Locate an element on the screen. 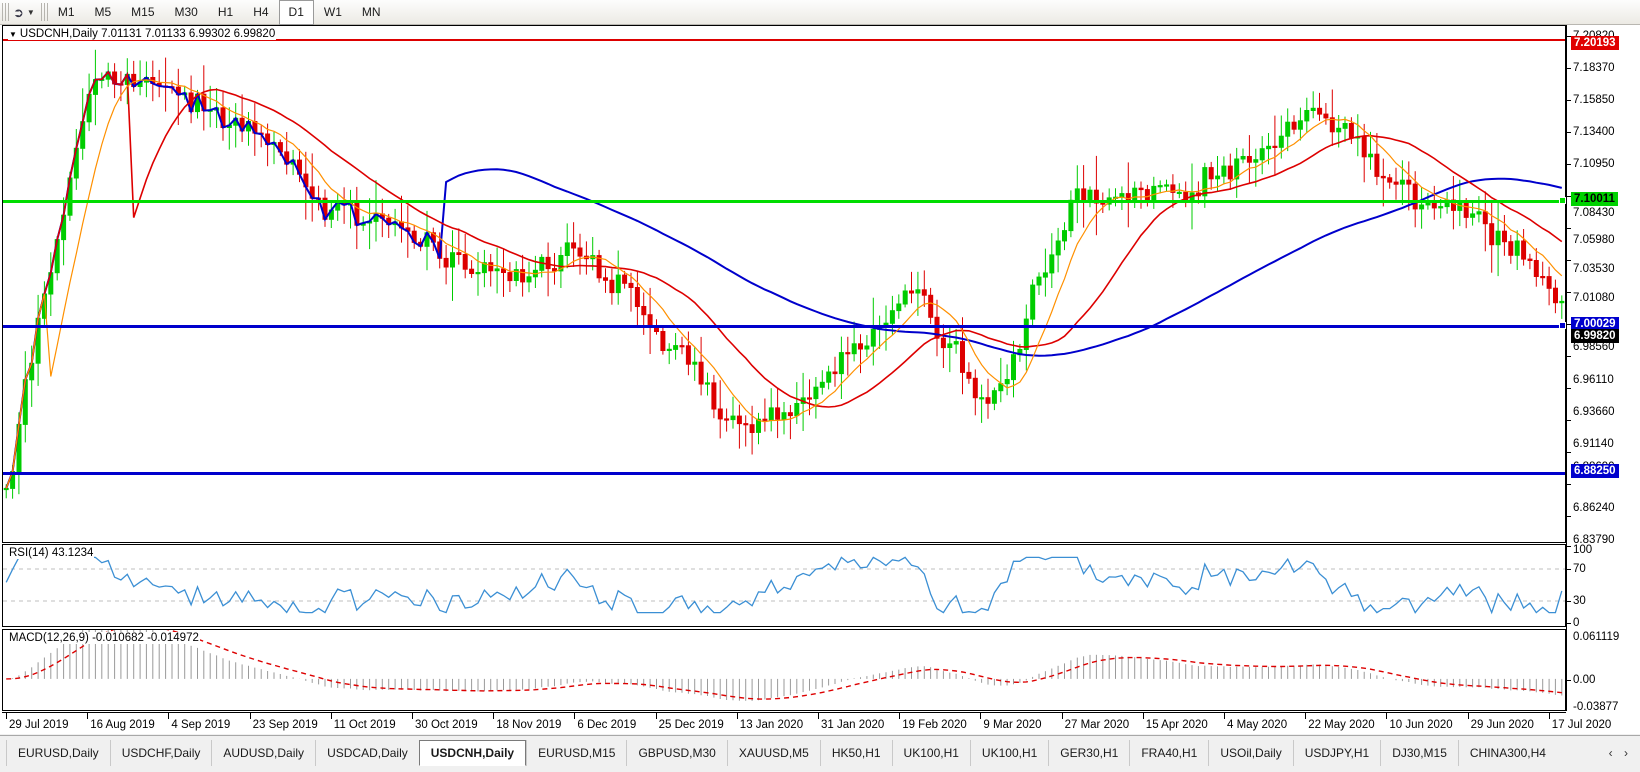 The height and width of the screenshot is (772, 1640). price-tick-9: 6.98560 is located at coordinates (1594, 347).